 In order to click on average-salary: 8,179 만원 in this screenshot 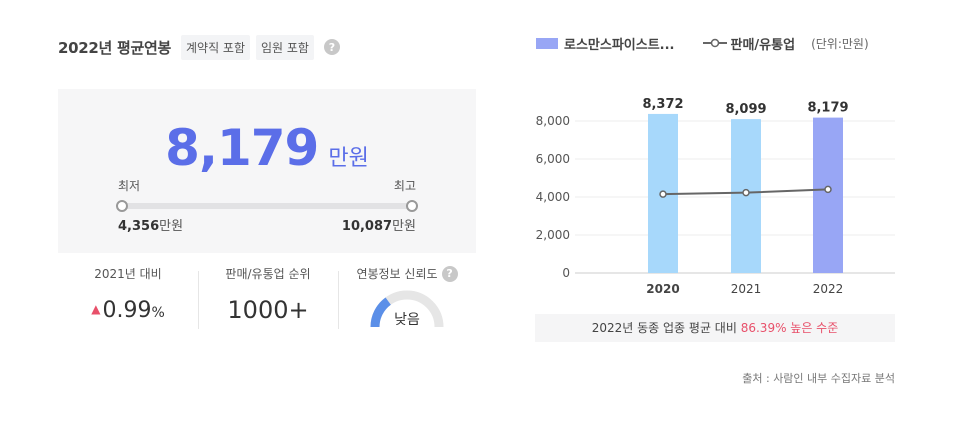, I will do `click(267, 148)`.